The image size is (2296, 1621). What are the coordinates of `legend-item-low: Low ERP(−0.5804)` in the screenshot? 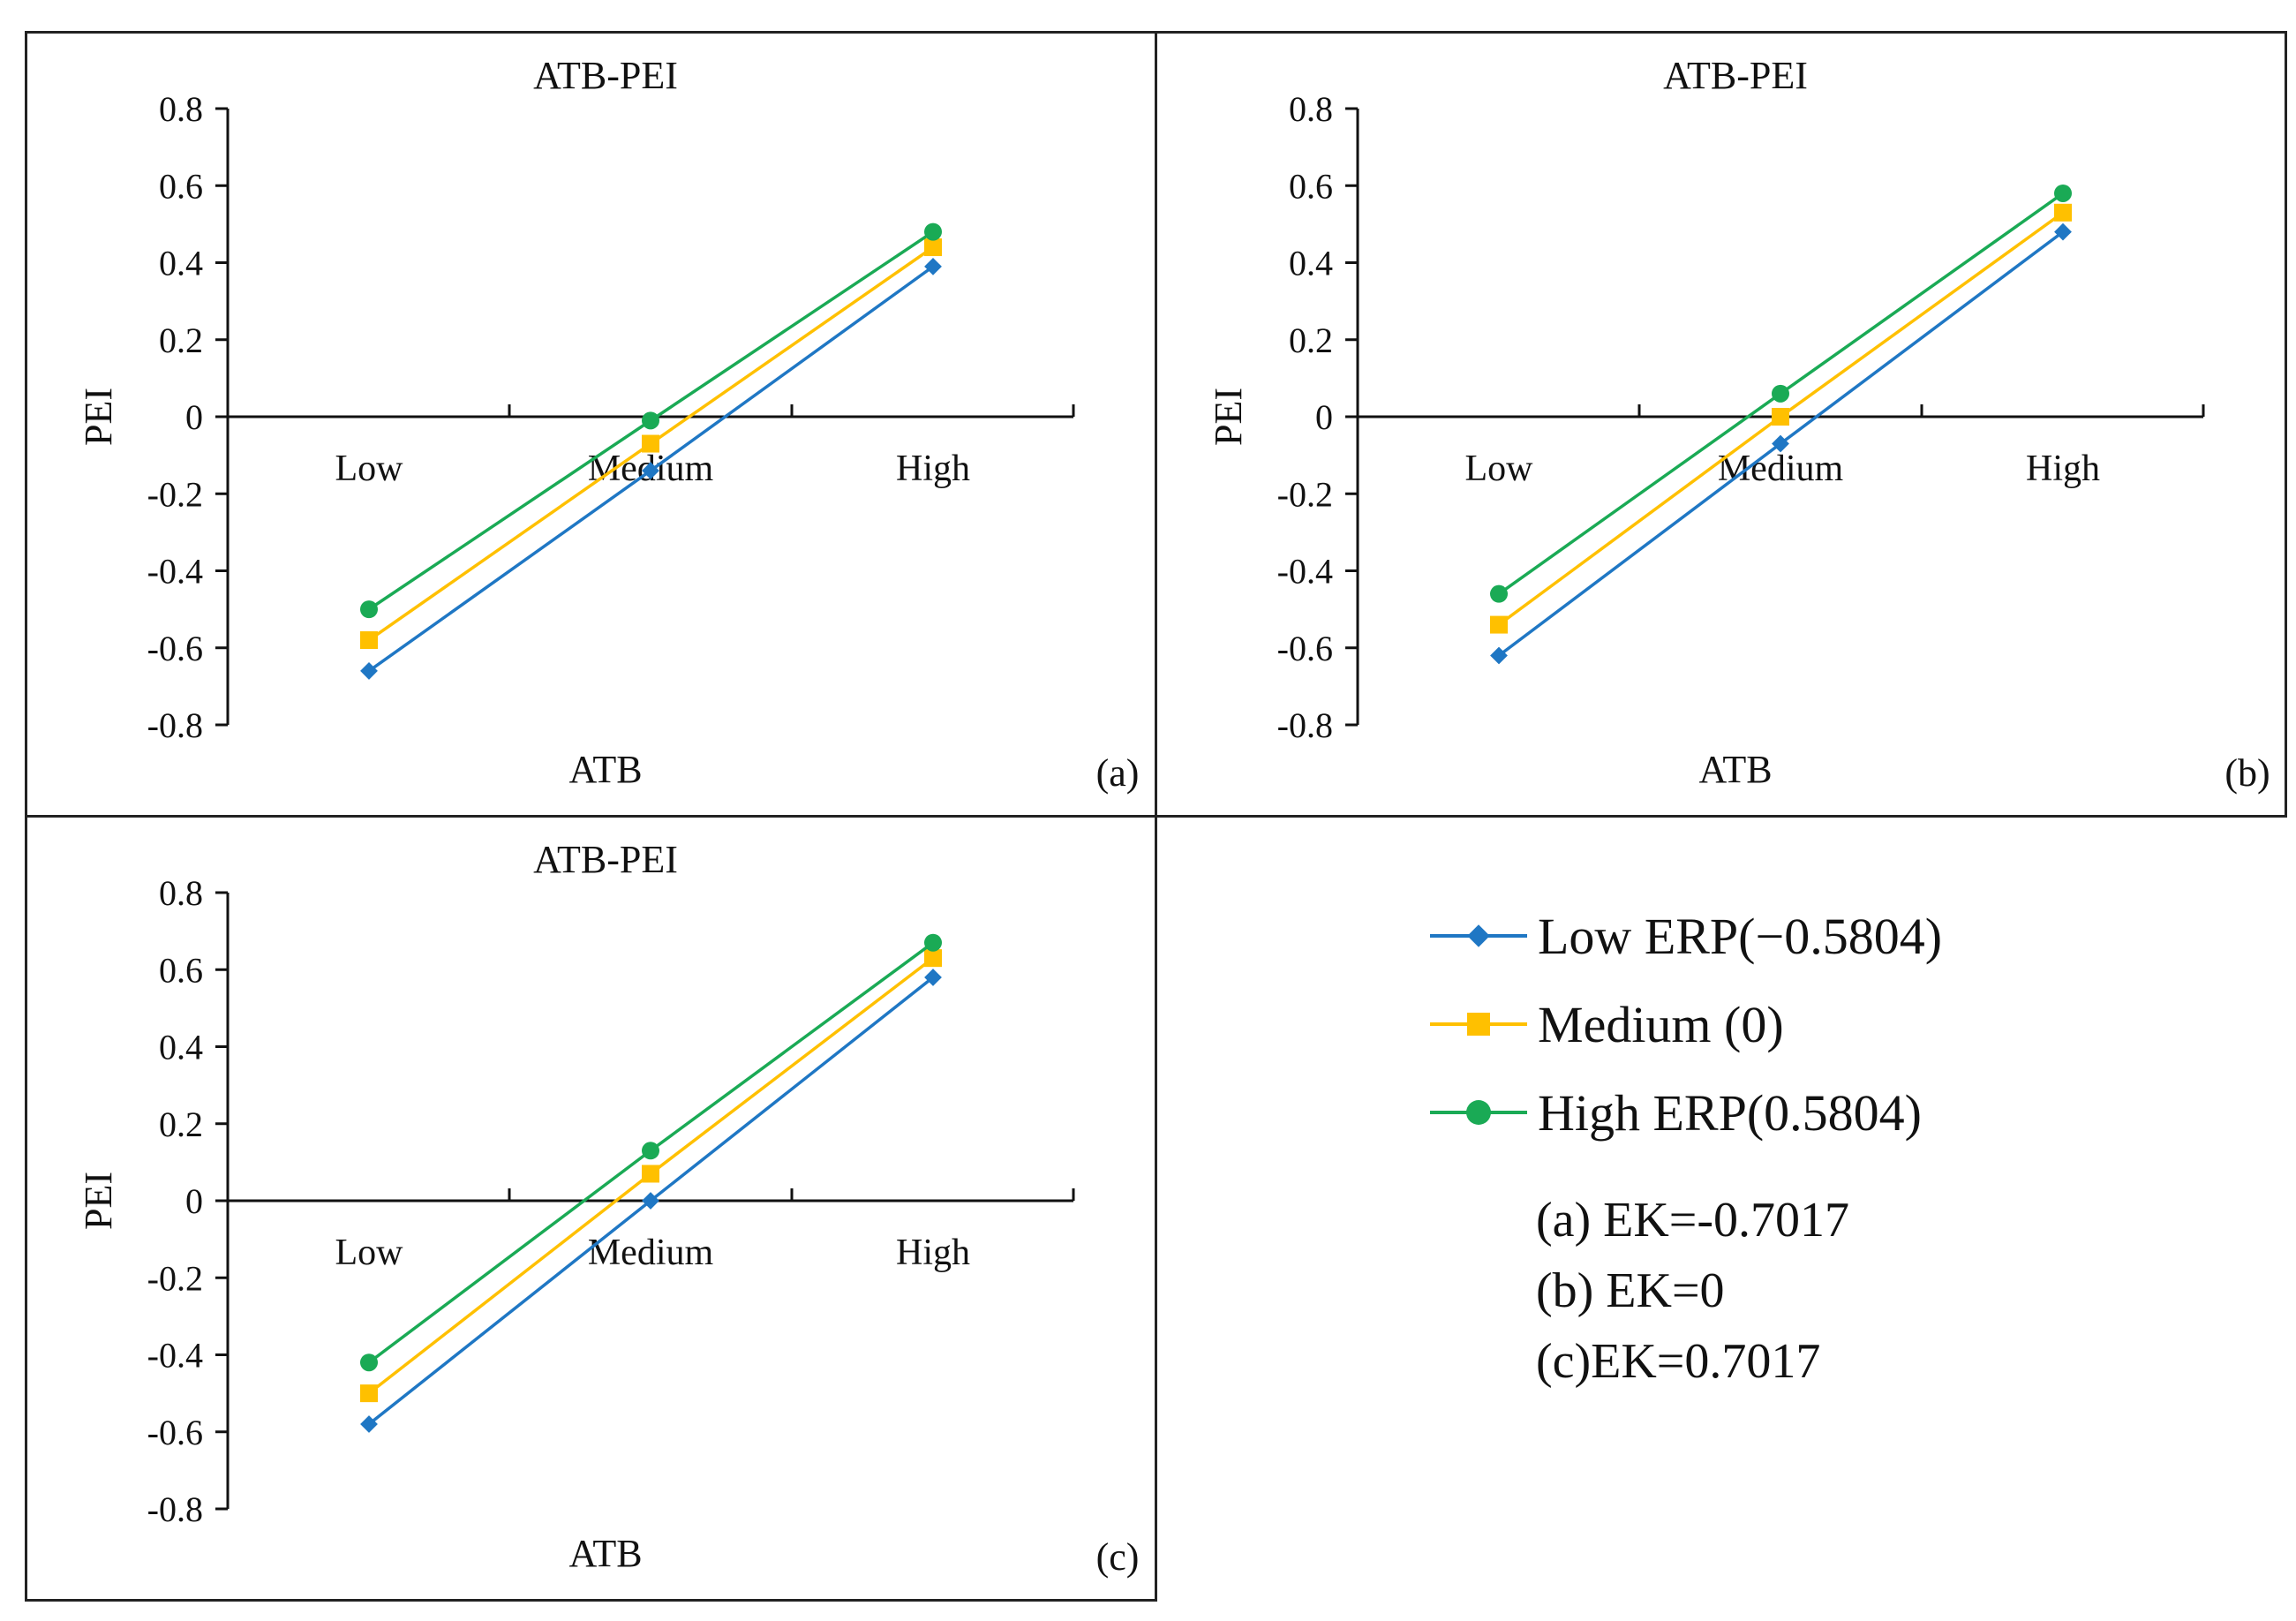 It's located at (1686, 936).